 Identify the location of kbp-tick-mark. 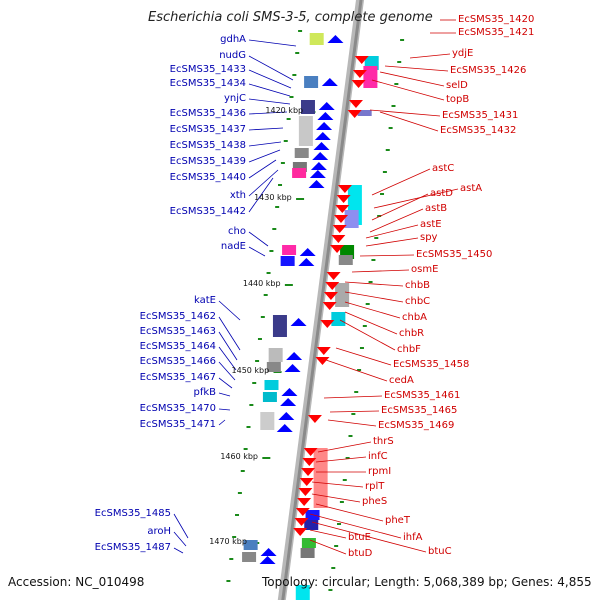
(288, 285).